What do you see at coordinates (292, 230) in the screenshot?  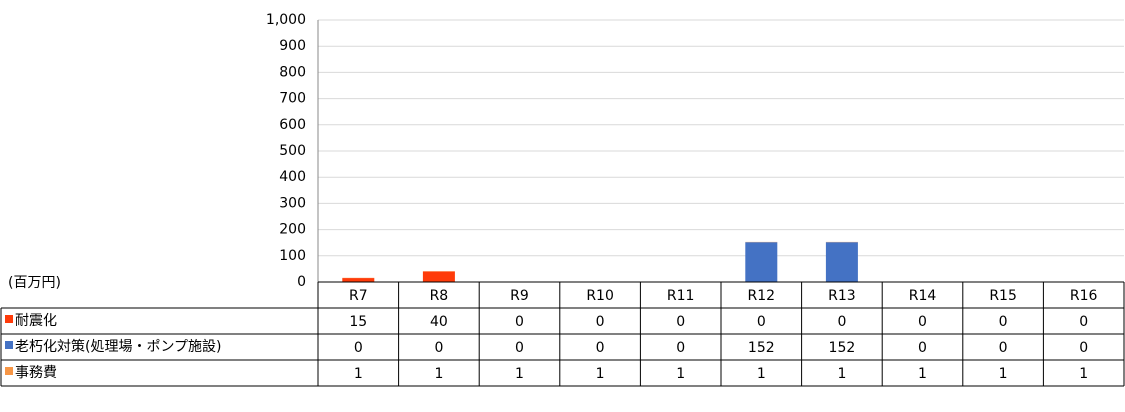 I see `y-tick-label: 200` at bounding box center [292, 230].